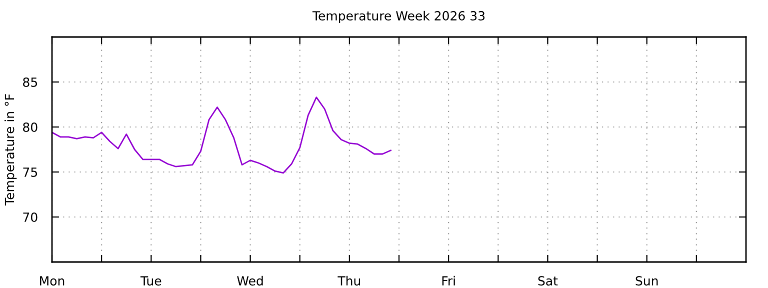 The width and height of the screenshot is (768, 288). I want to click on x-tick-label: Fri, so click(448, 281).